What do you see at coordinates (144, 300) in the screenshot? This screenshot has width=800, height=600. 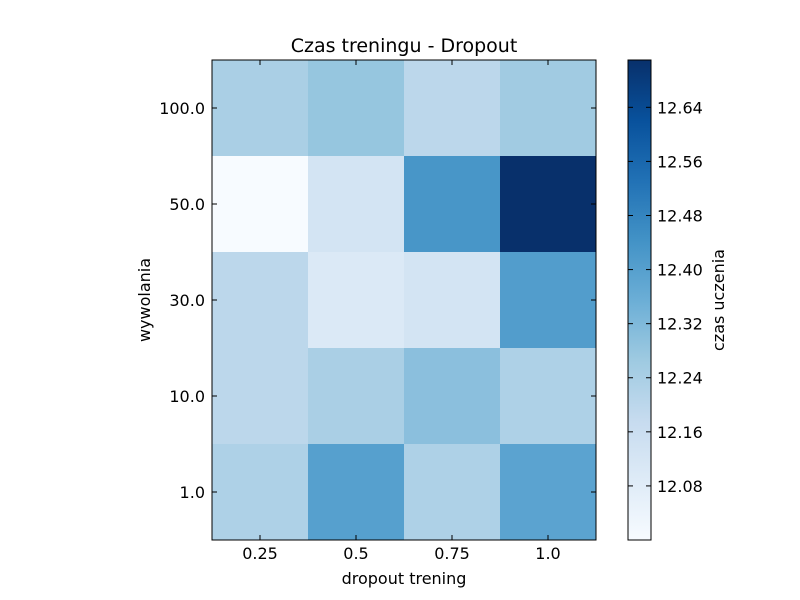 I see `y-axis-label: wywolania` at bounding box center [144, 300].